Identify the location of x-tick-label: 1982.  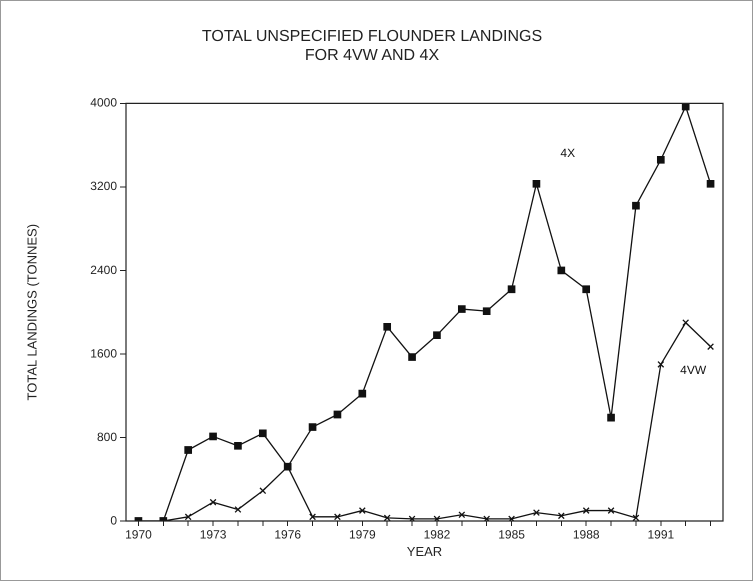
(437, 535).